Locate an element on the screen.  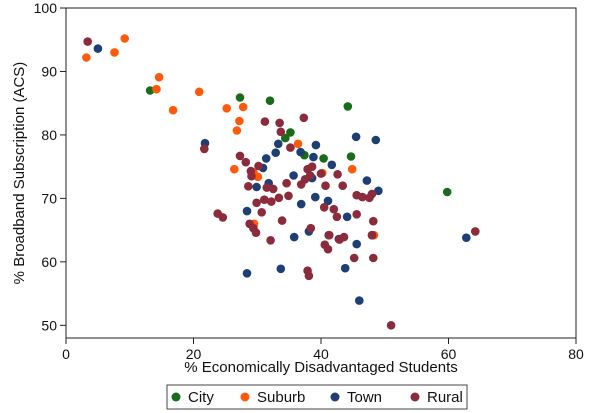
x-tick-label: 0 is located at coordinates (66, 354).